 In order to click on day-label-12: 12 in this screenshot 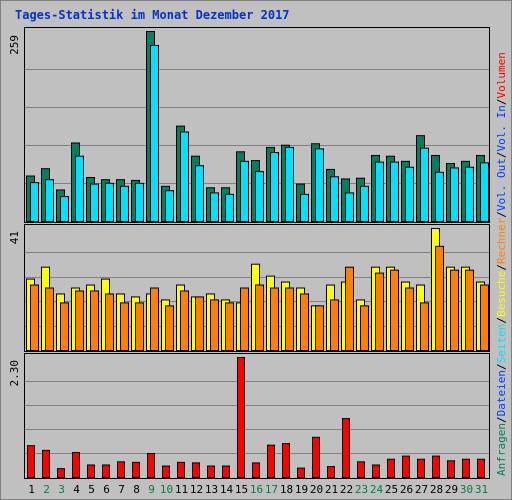, I will do `click(196, 489)`.